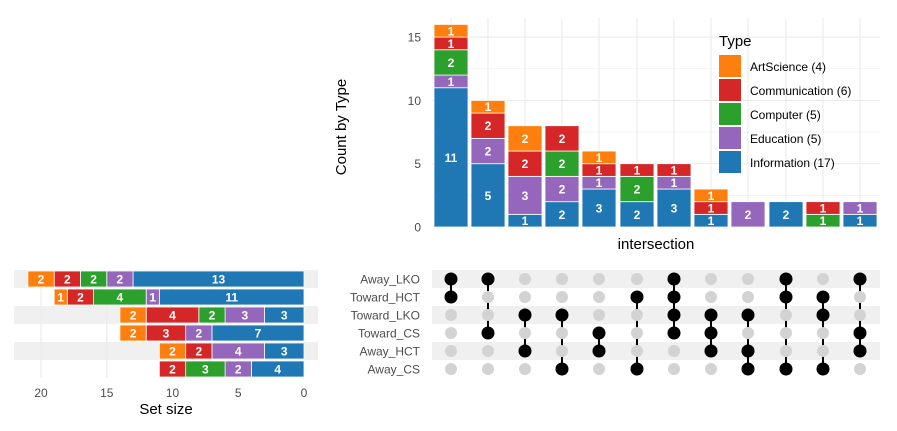 This screenshot has height=431, width=897. I want to click on set-size-data-label: 1, so click(60, 298).